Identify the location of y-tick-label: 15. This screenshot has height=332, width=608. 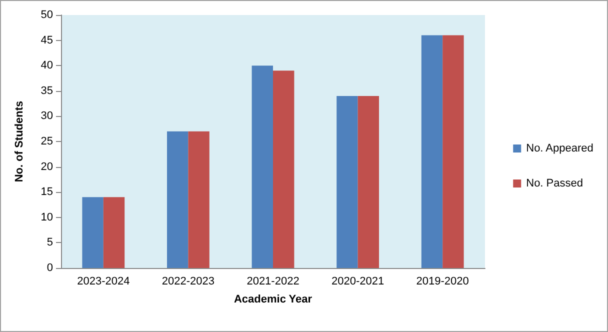
(46, 192).